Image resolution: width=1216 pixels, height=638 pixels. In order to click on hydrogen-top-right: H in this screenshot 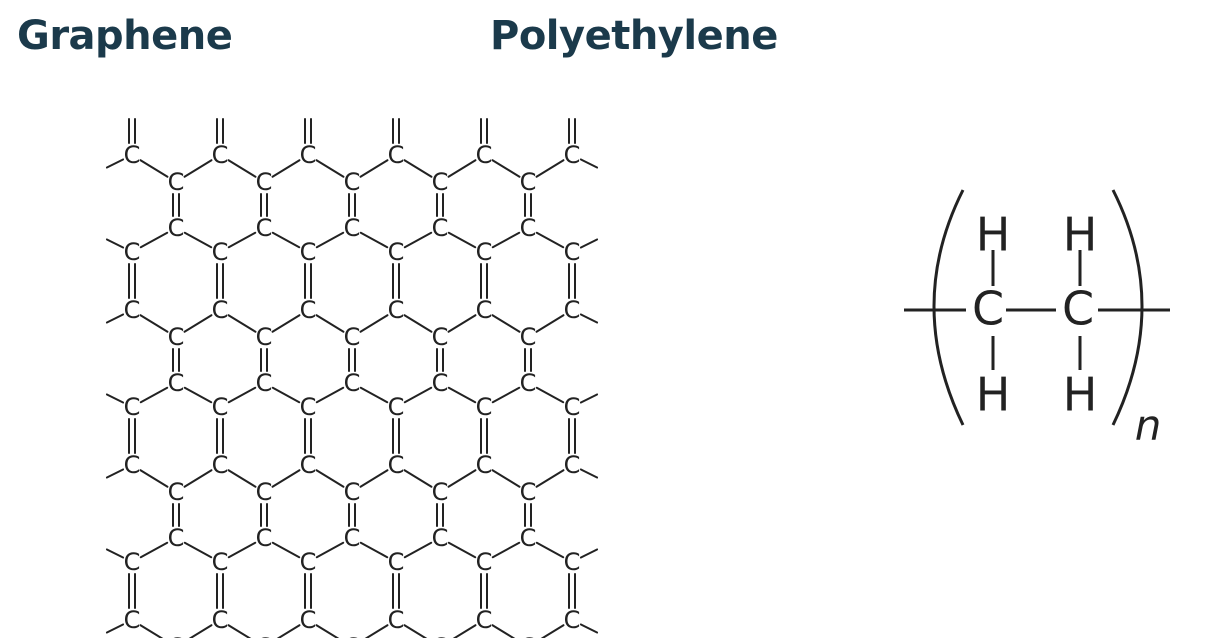, I will do `click(1080, 235)`.